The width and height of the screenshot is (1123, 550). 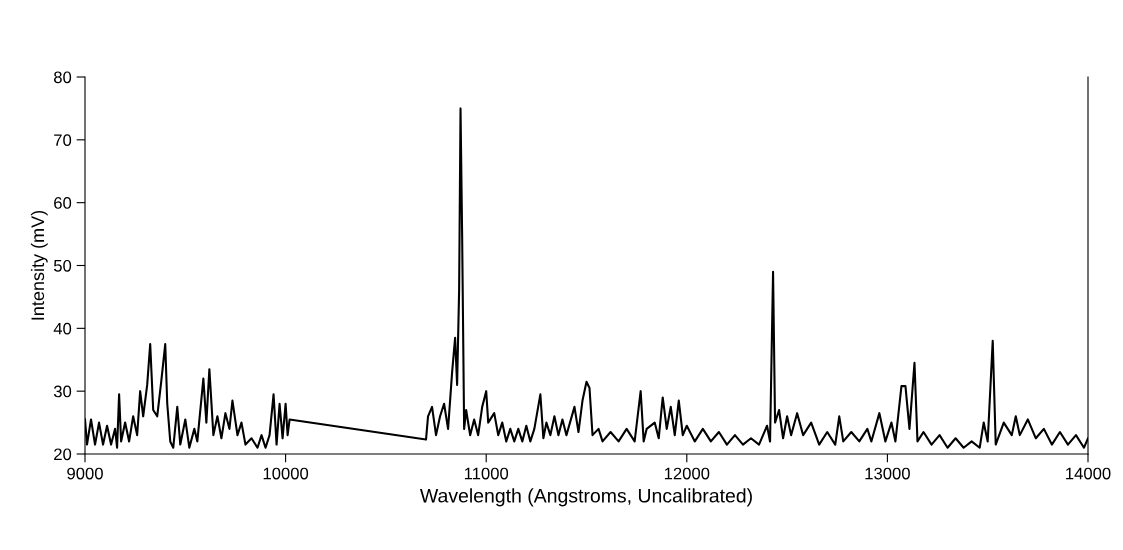 I want to click on y-tick-label: 30, so click(x=62, y=391).